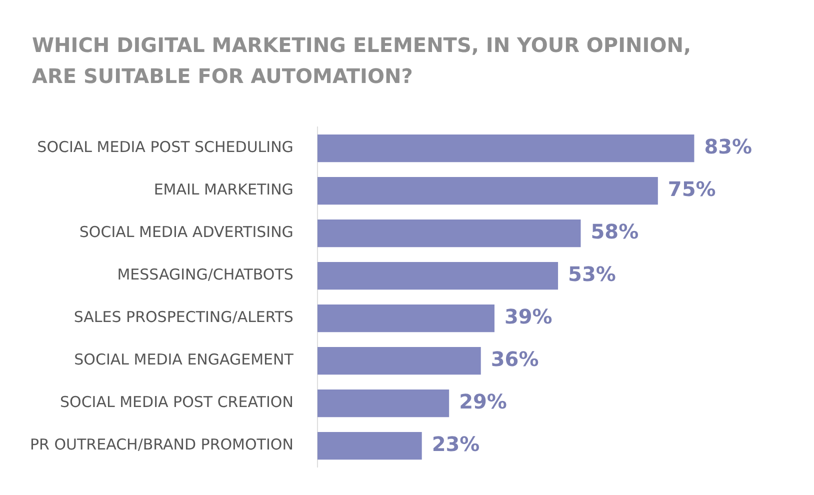 The image size is (814, 495). Describe the element at coordinates (456, 444) in the screenshot. I see `data-label: 23%` at that location.